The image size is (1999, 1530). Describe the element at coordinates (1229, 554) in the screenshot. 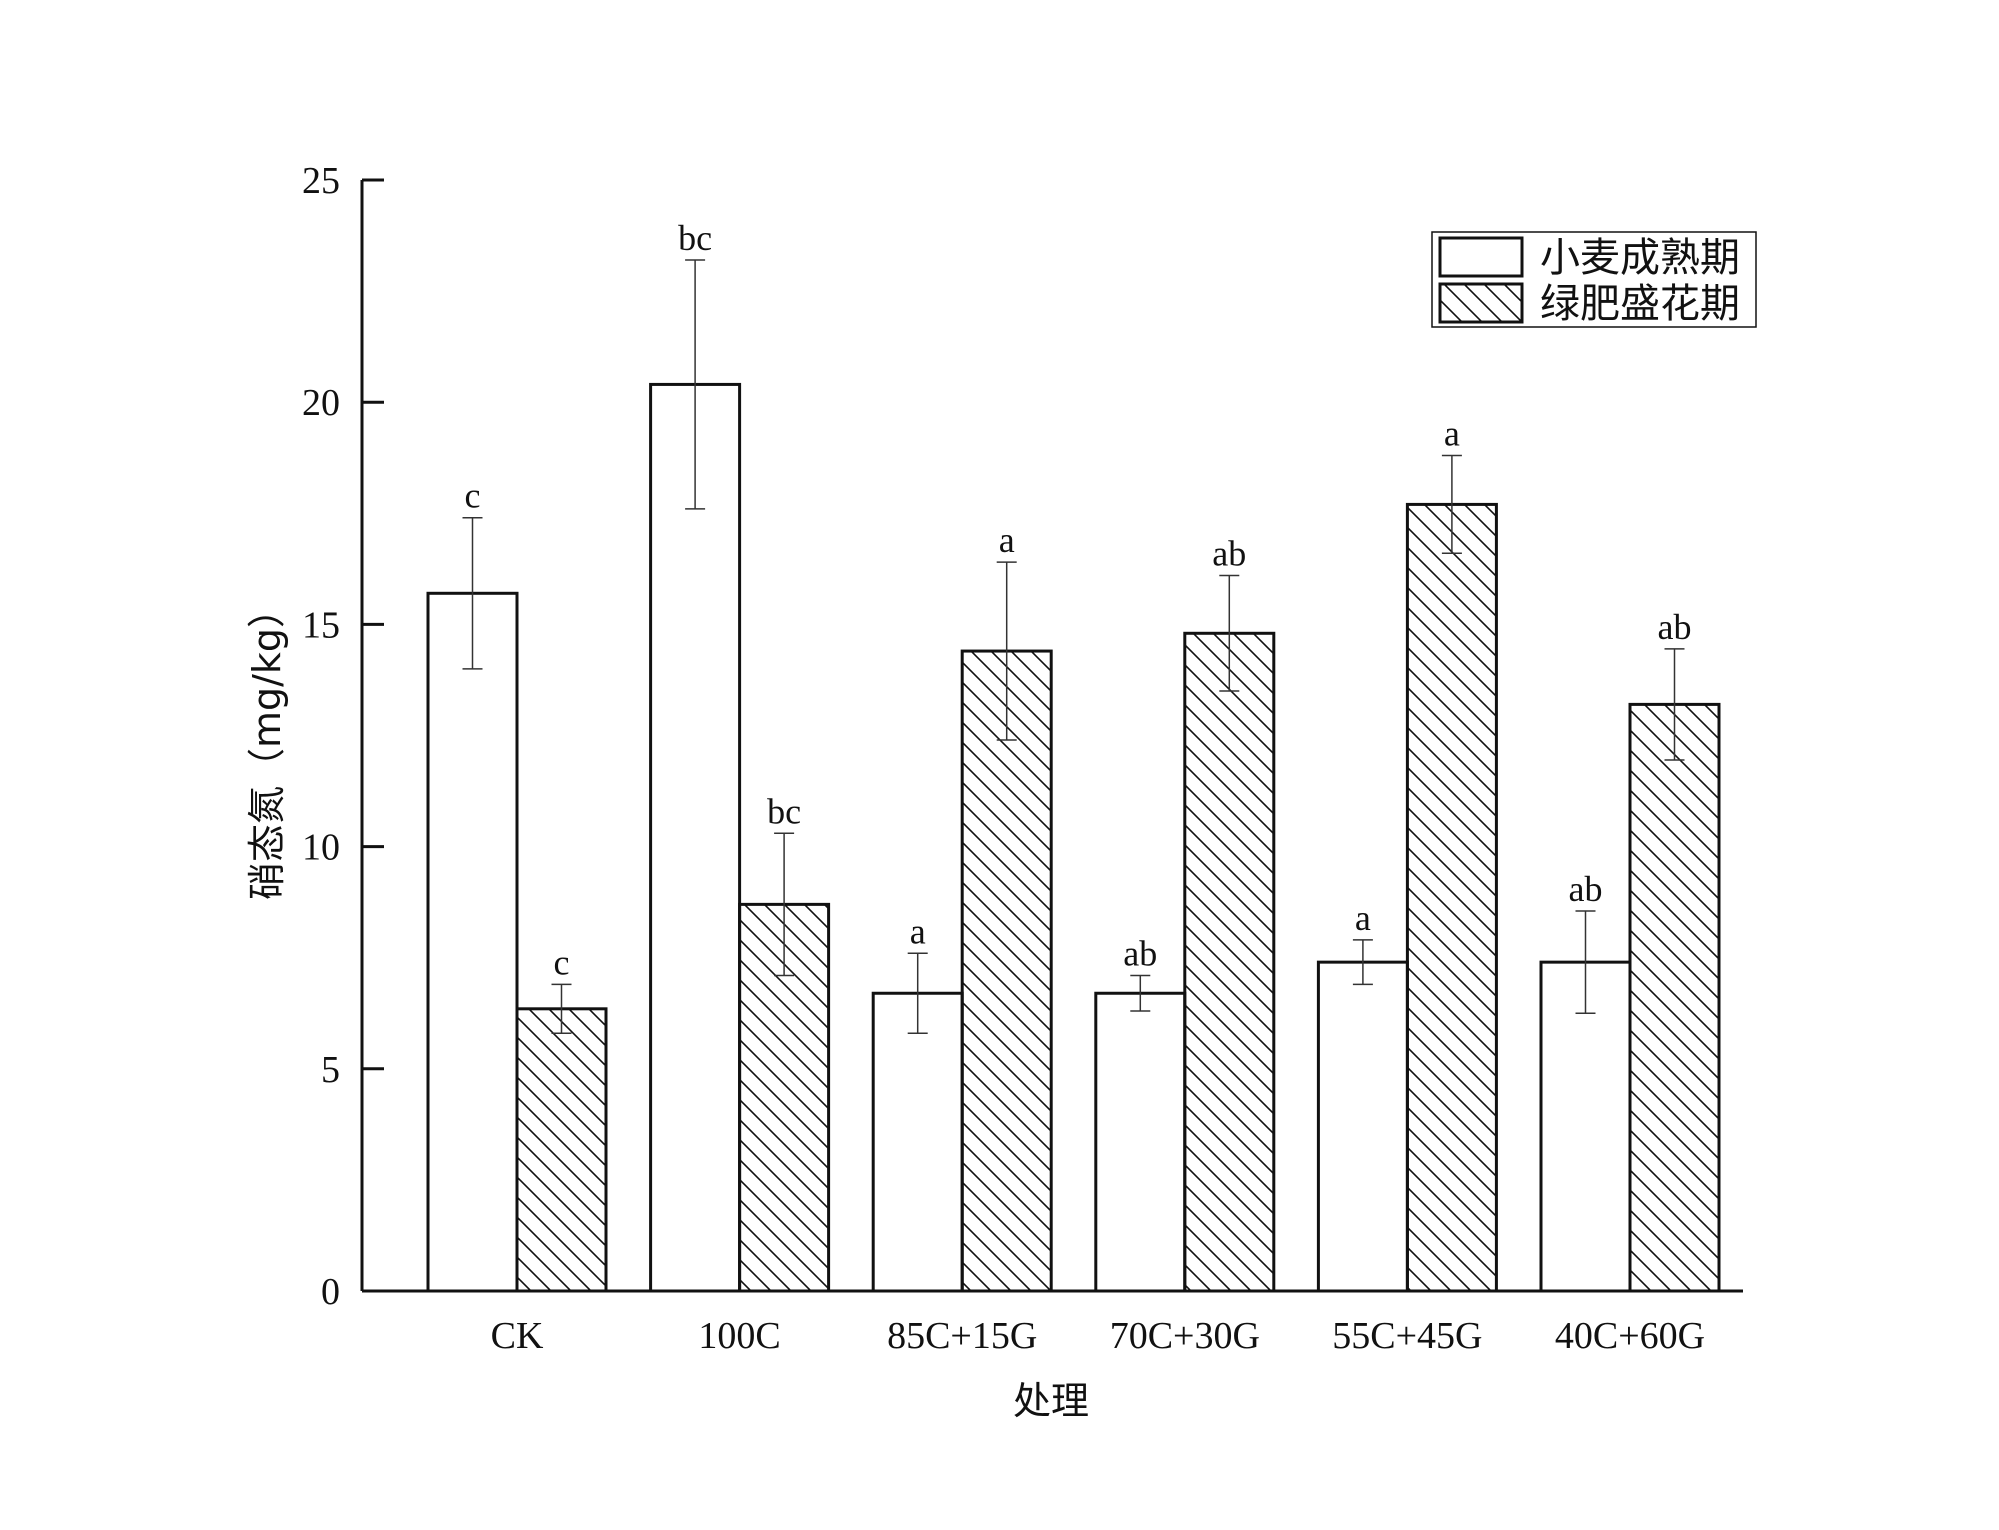

I see `sig-letter-s1-3: ab` at that location.